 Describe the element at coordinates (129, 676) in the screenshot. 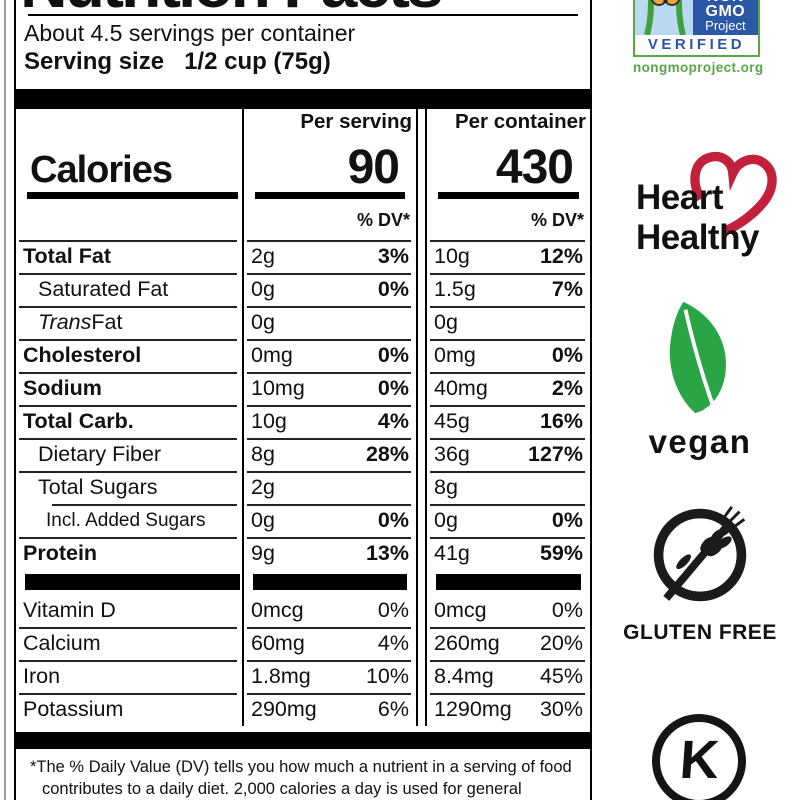

I see `nutrient-name: Iron` at that location.